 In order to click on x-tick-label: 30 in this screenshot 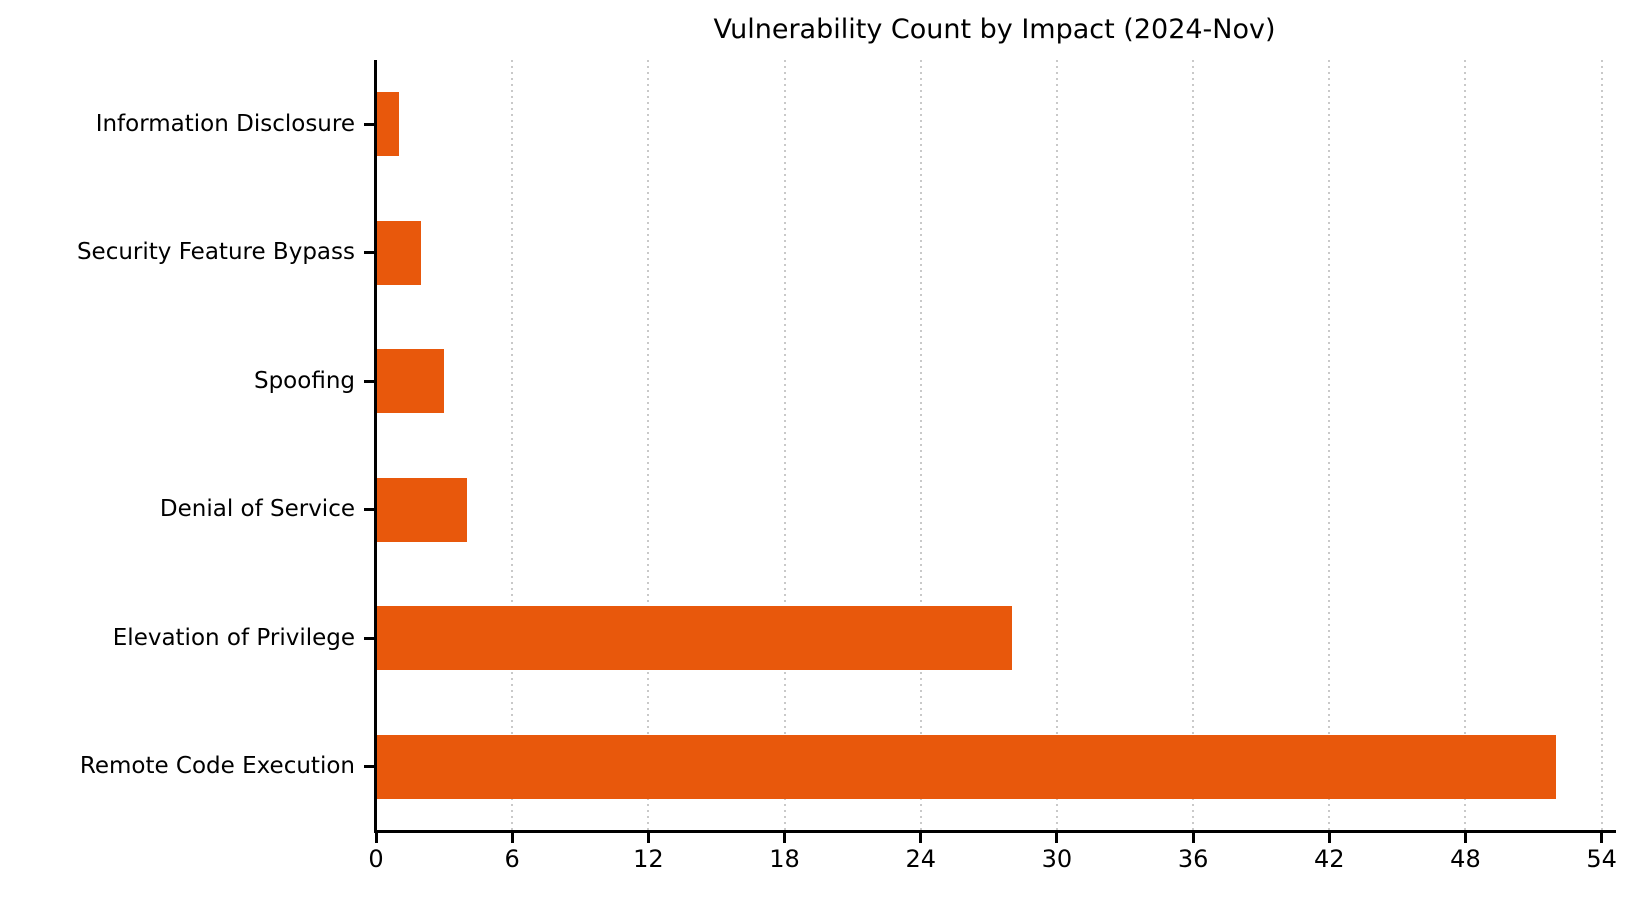, I will do `click(1057, 859)`.